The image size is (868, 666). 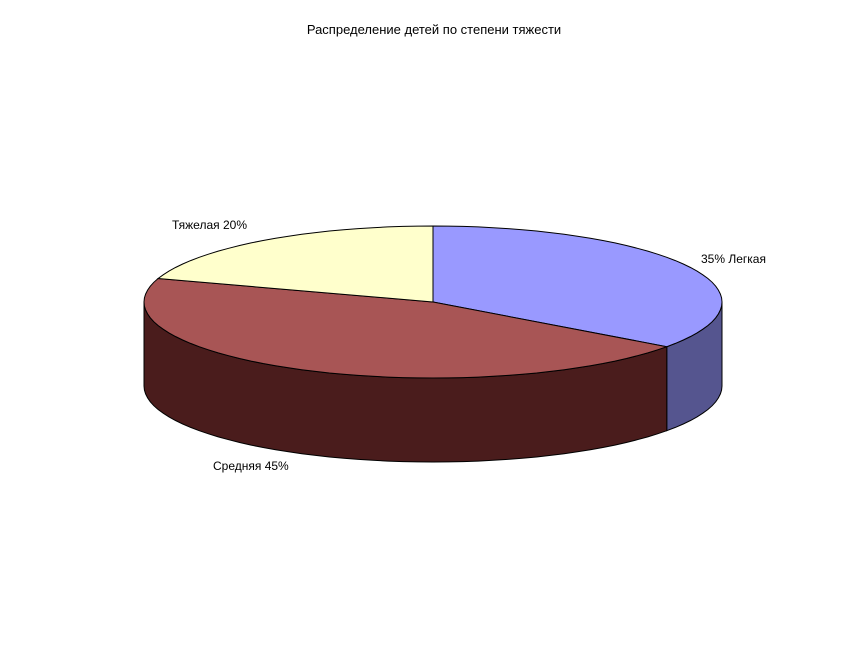 I want to click on data-label-light: 35% Легкая, so click(x=733, y=259).